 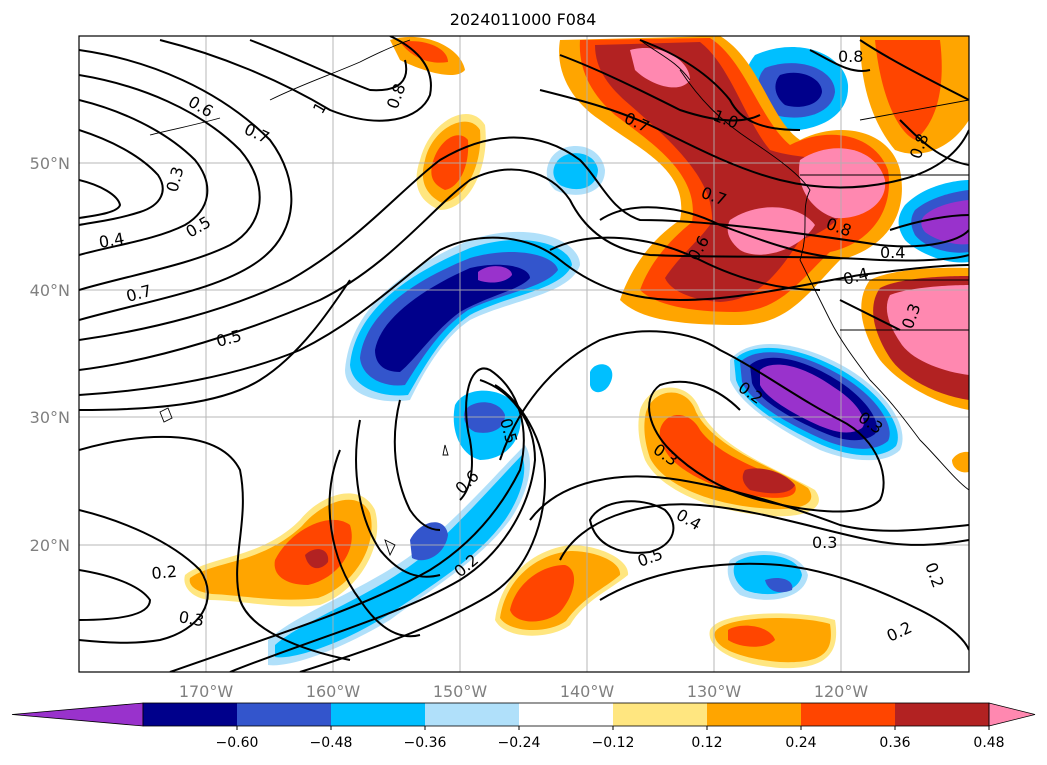 I want to click on colorbar-tick-label: 0.48, so click(x=988, y=743).